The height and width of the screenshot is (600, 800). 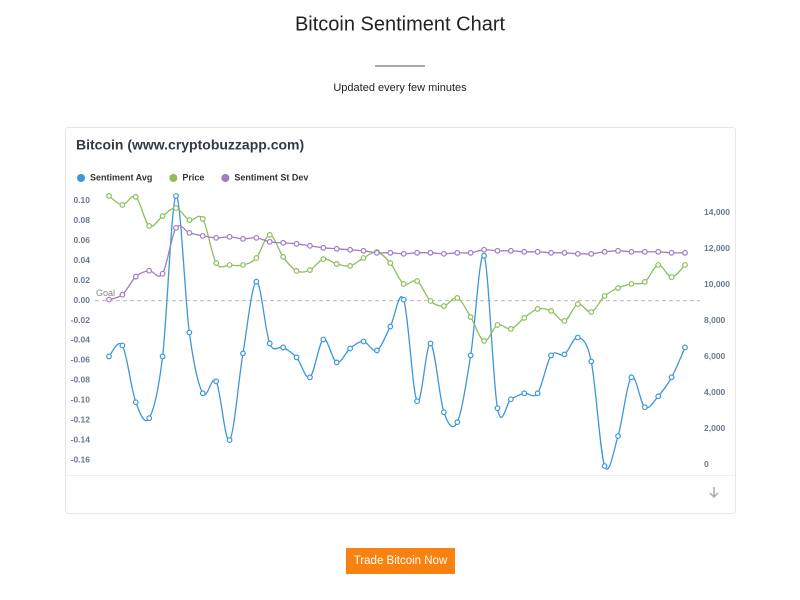 What do you see at coordinates (121, 177) in the screenshot?
I see `legend-label: Sentiment Avg` at bounding box center [121, 177].